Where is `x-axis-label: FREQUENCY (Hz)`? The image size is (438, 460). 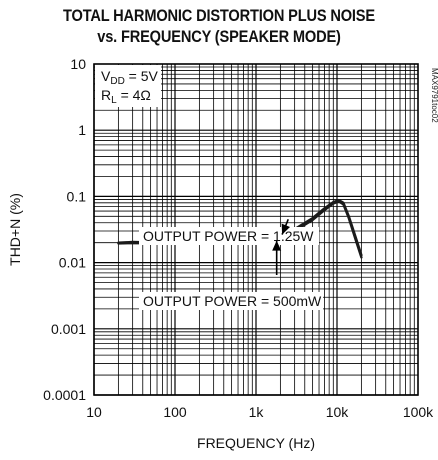 x-axis-label: FREQUENCY (Hz) is located at coordinates (256, 443).